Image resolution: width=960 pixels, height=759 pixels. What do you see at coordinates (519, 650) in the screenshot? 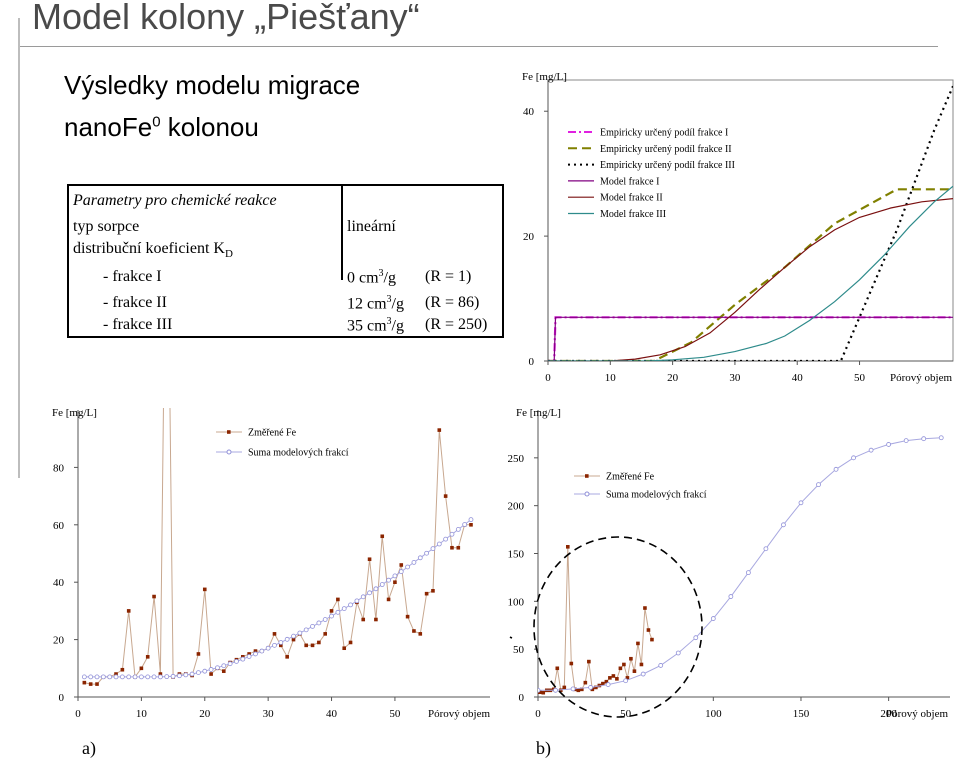
I see `y-tick-label: 50` at bounding box center [519, 650].